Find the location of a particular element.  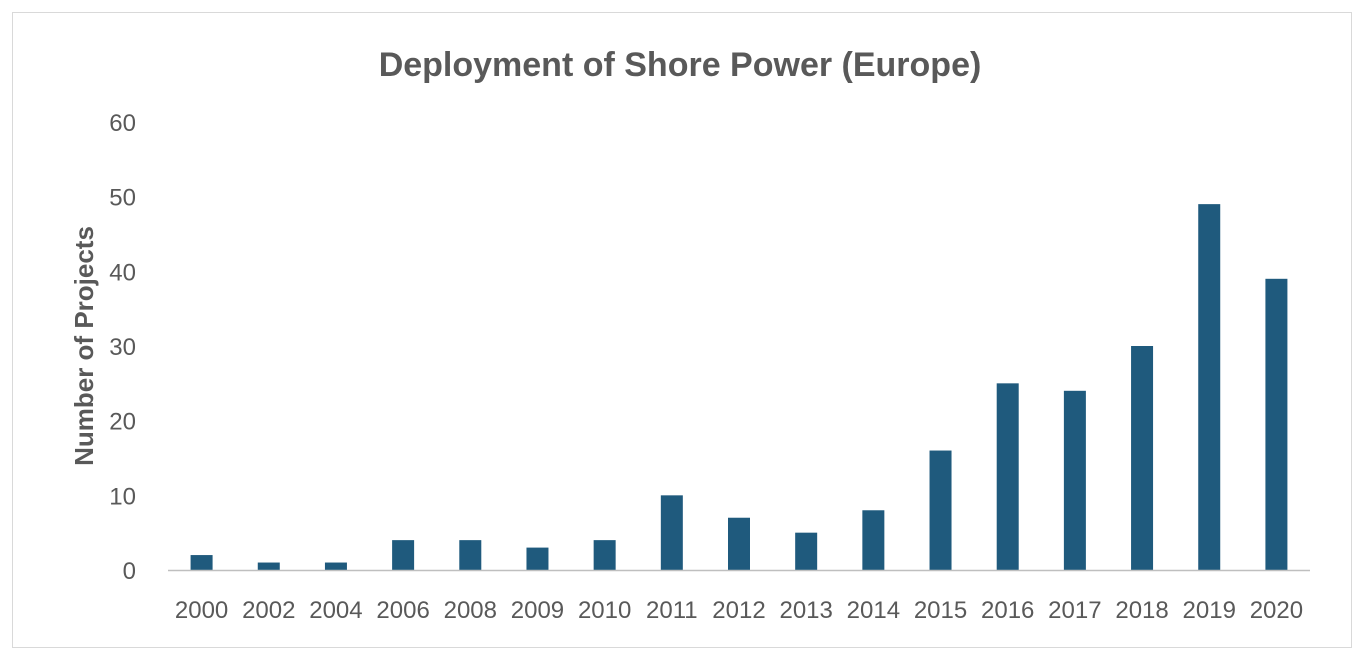

bar-2002 is located at coordinates (268, 566).